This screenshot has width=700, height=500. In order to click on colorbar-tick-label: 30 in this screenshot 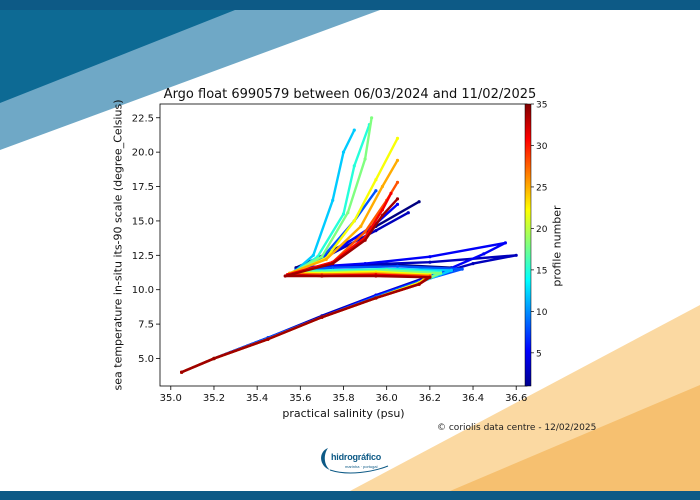, I will do `click(542, 147)`.